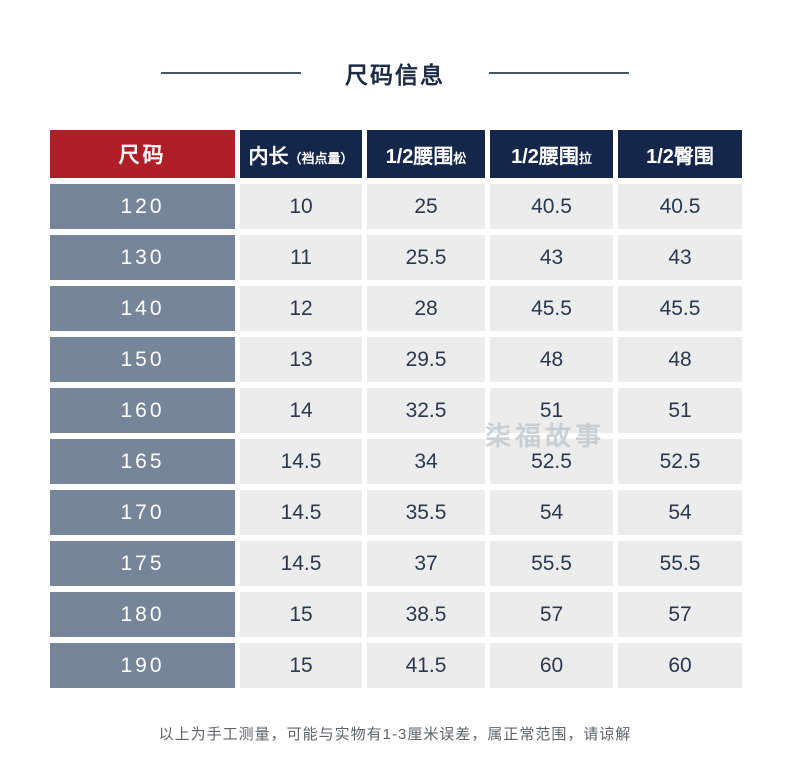 This screenshot has width=790, height=758. I want to click on column-header-waist-relaxed: 1/2腰围松, so click(426, 154).